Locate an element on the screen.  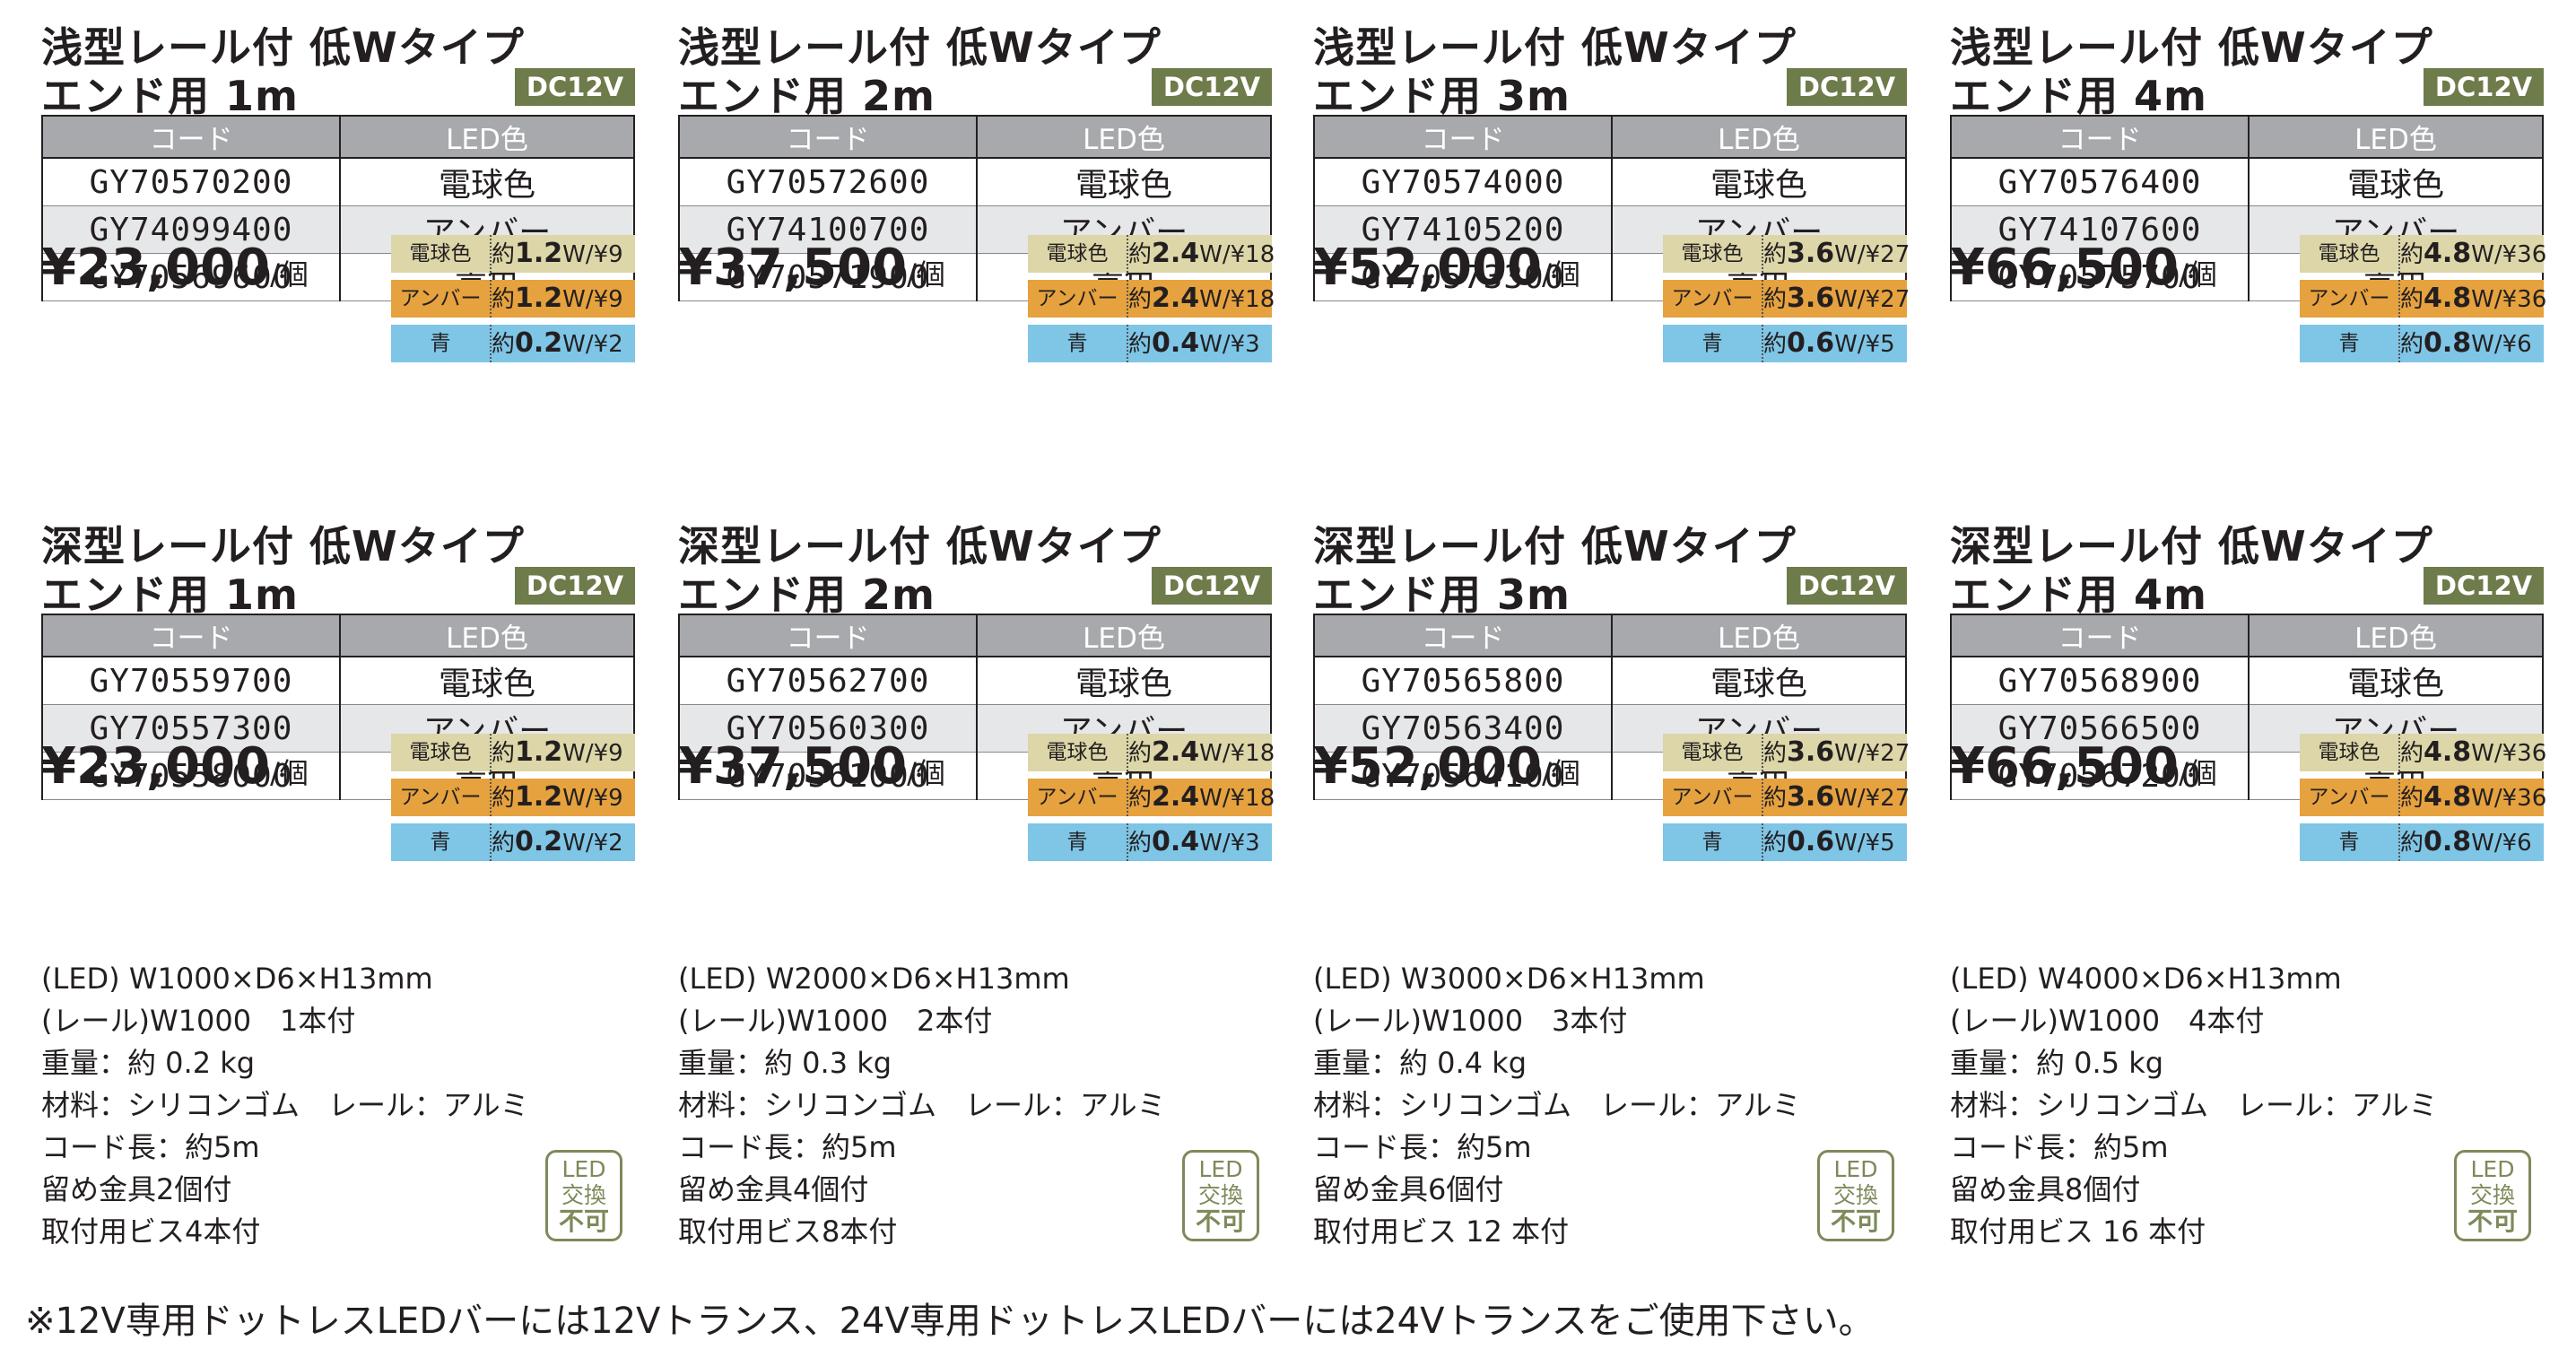
description-line: (レール)W1000 1本付 is located at coordinates (198, 1021).